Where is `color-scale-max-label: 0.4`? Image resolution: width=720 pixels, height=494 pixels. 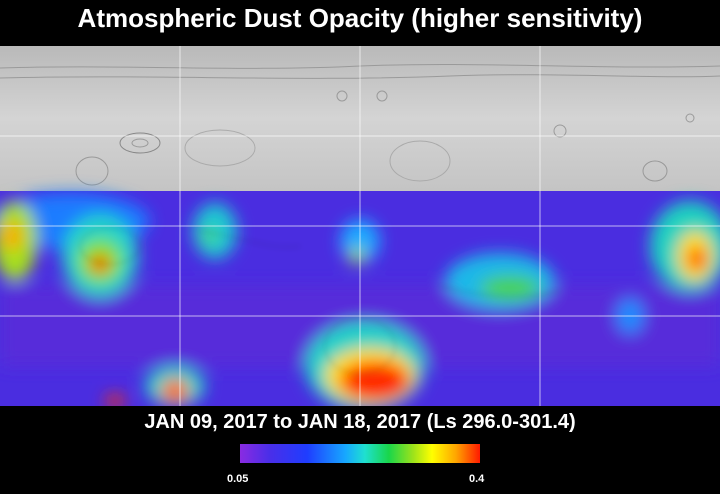
color-scale-max-label: 0.4 is located at coordinates (477, 479).